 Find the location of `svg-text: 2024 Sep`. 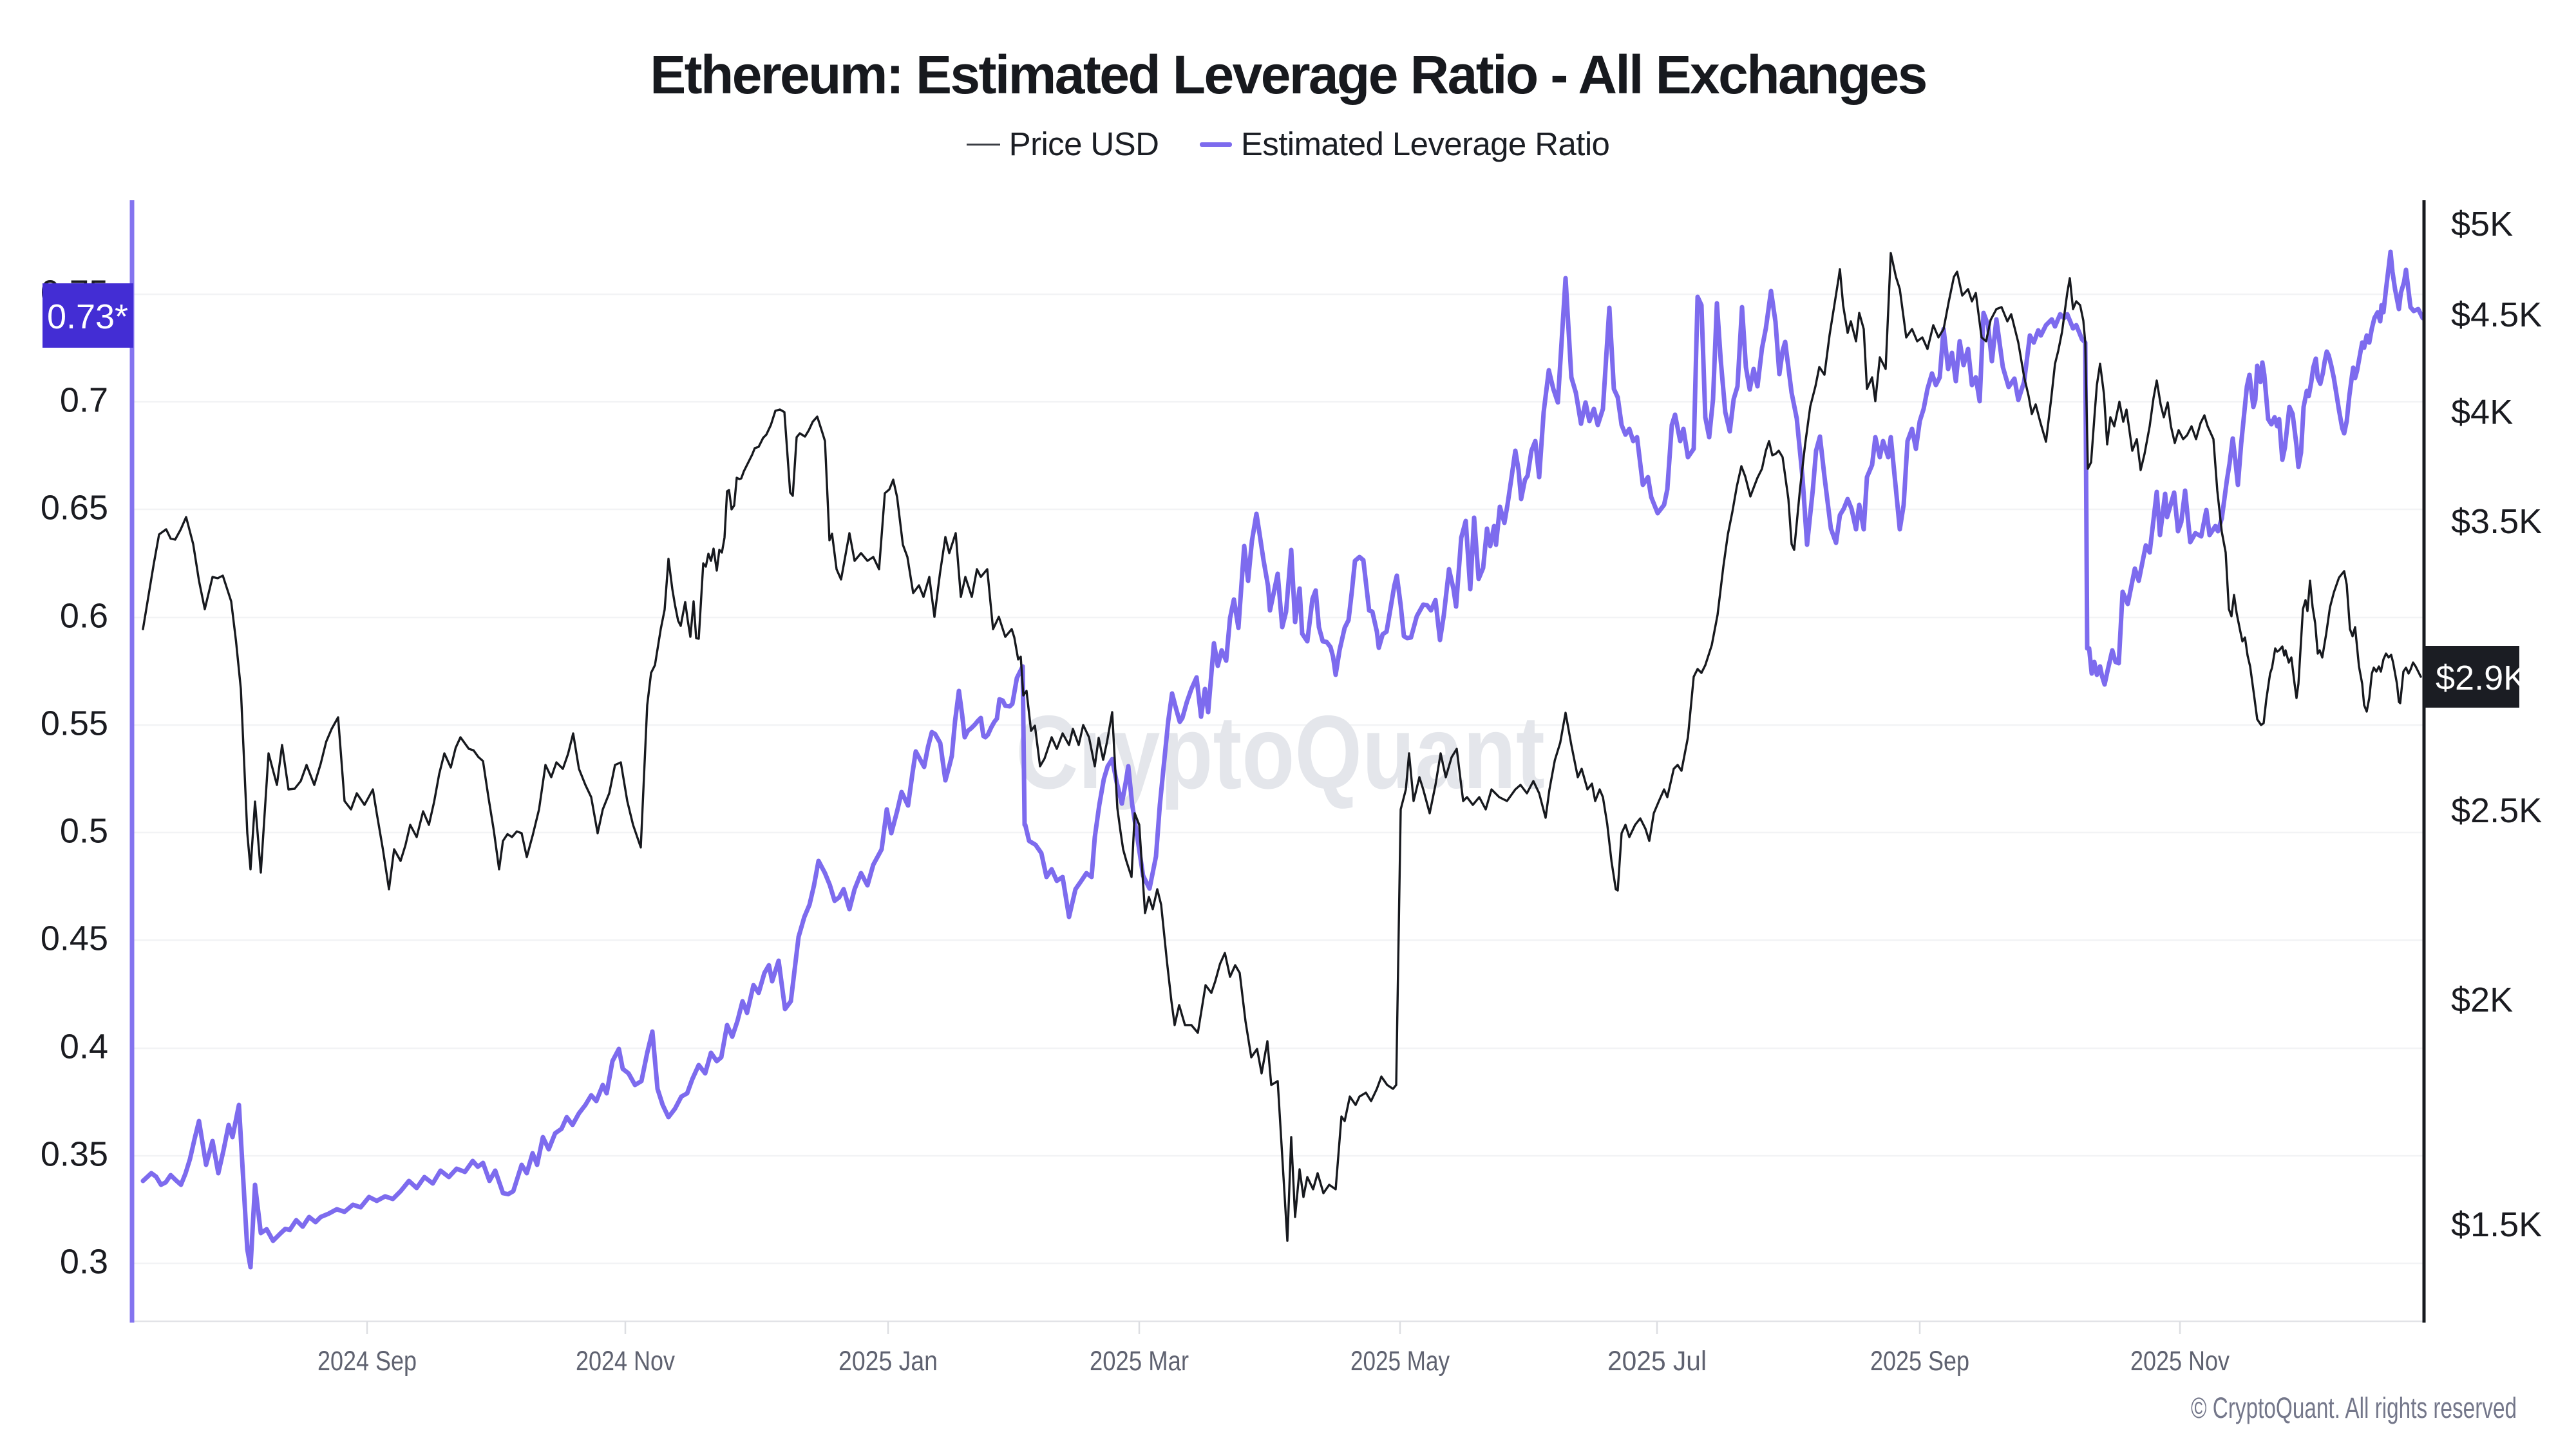

svg-text: 2024 Sep is located at coordinates (367, 1361).